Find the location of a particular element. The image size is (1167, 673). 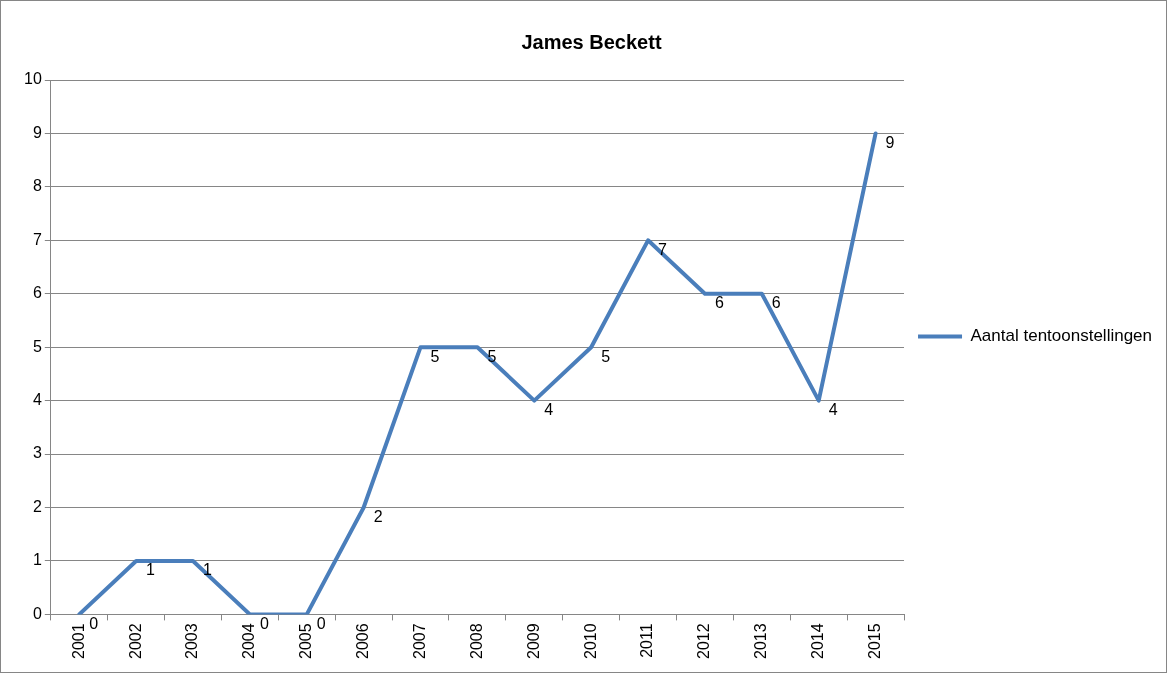

x-tick-label: 2003 is located at coordinates (192, 641).